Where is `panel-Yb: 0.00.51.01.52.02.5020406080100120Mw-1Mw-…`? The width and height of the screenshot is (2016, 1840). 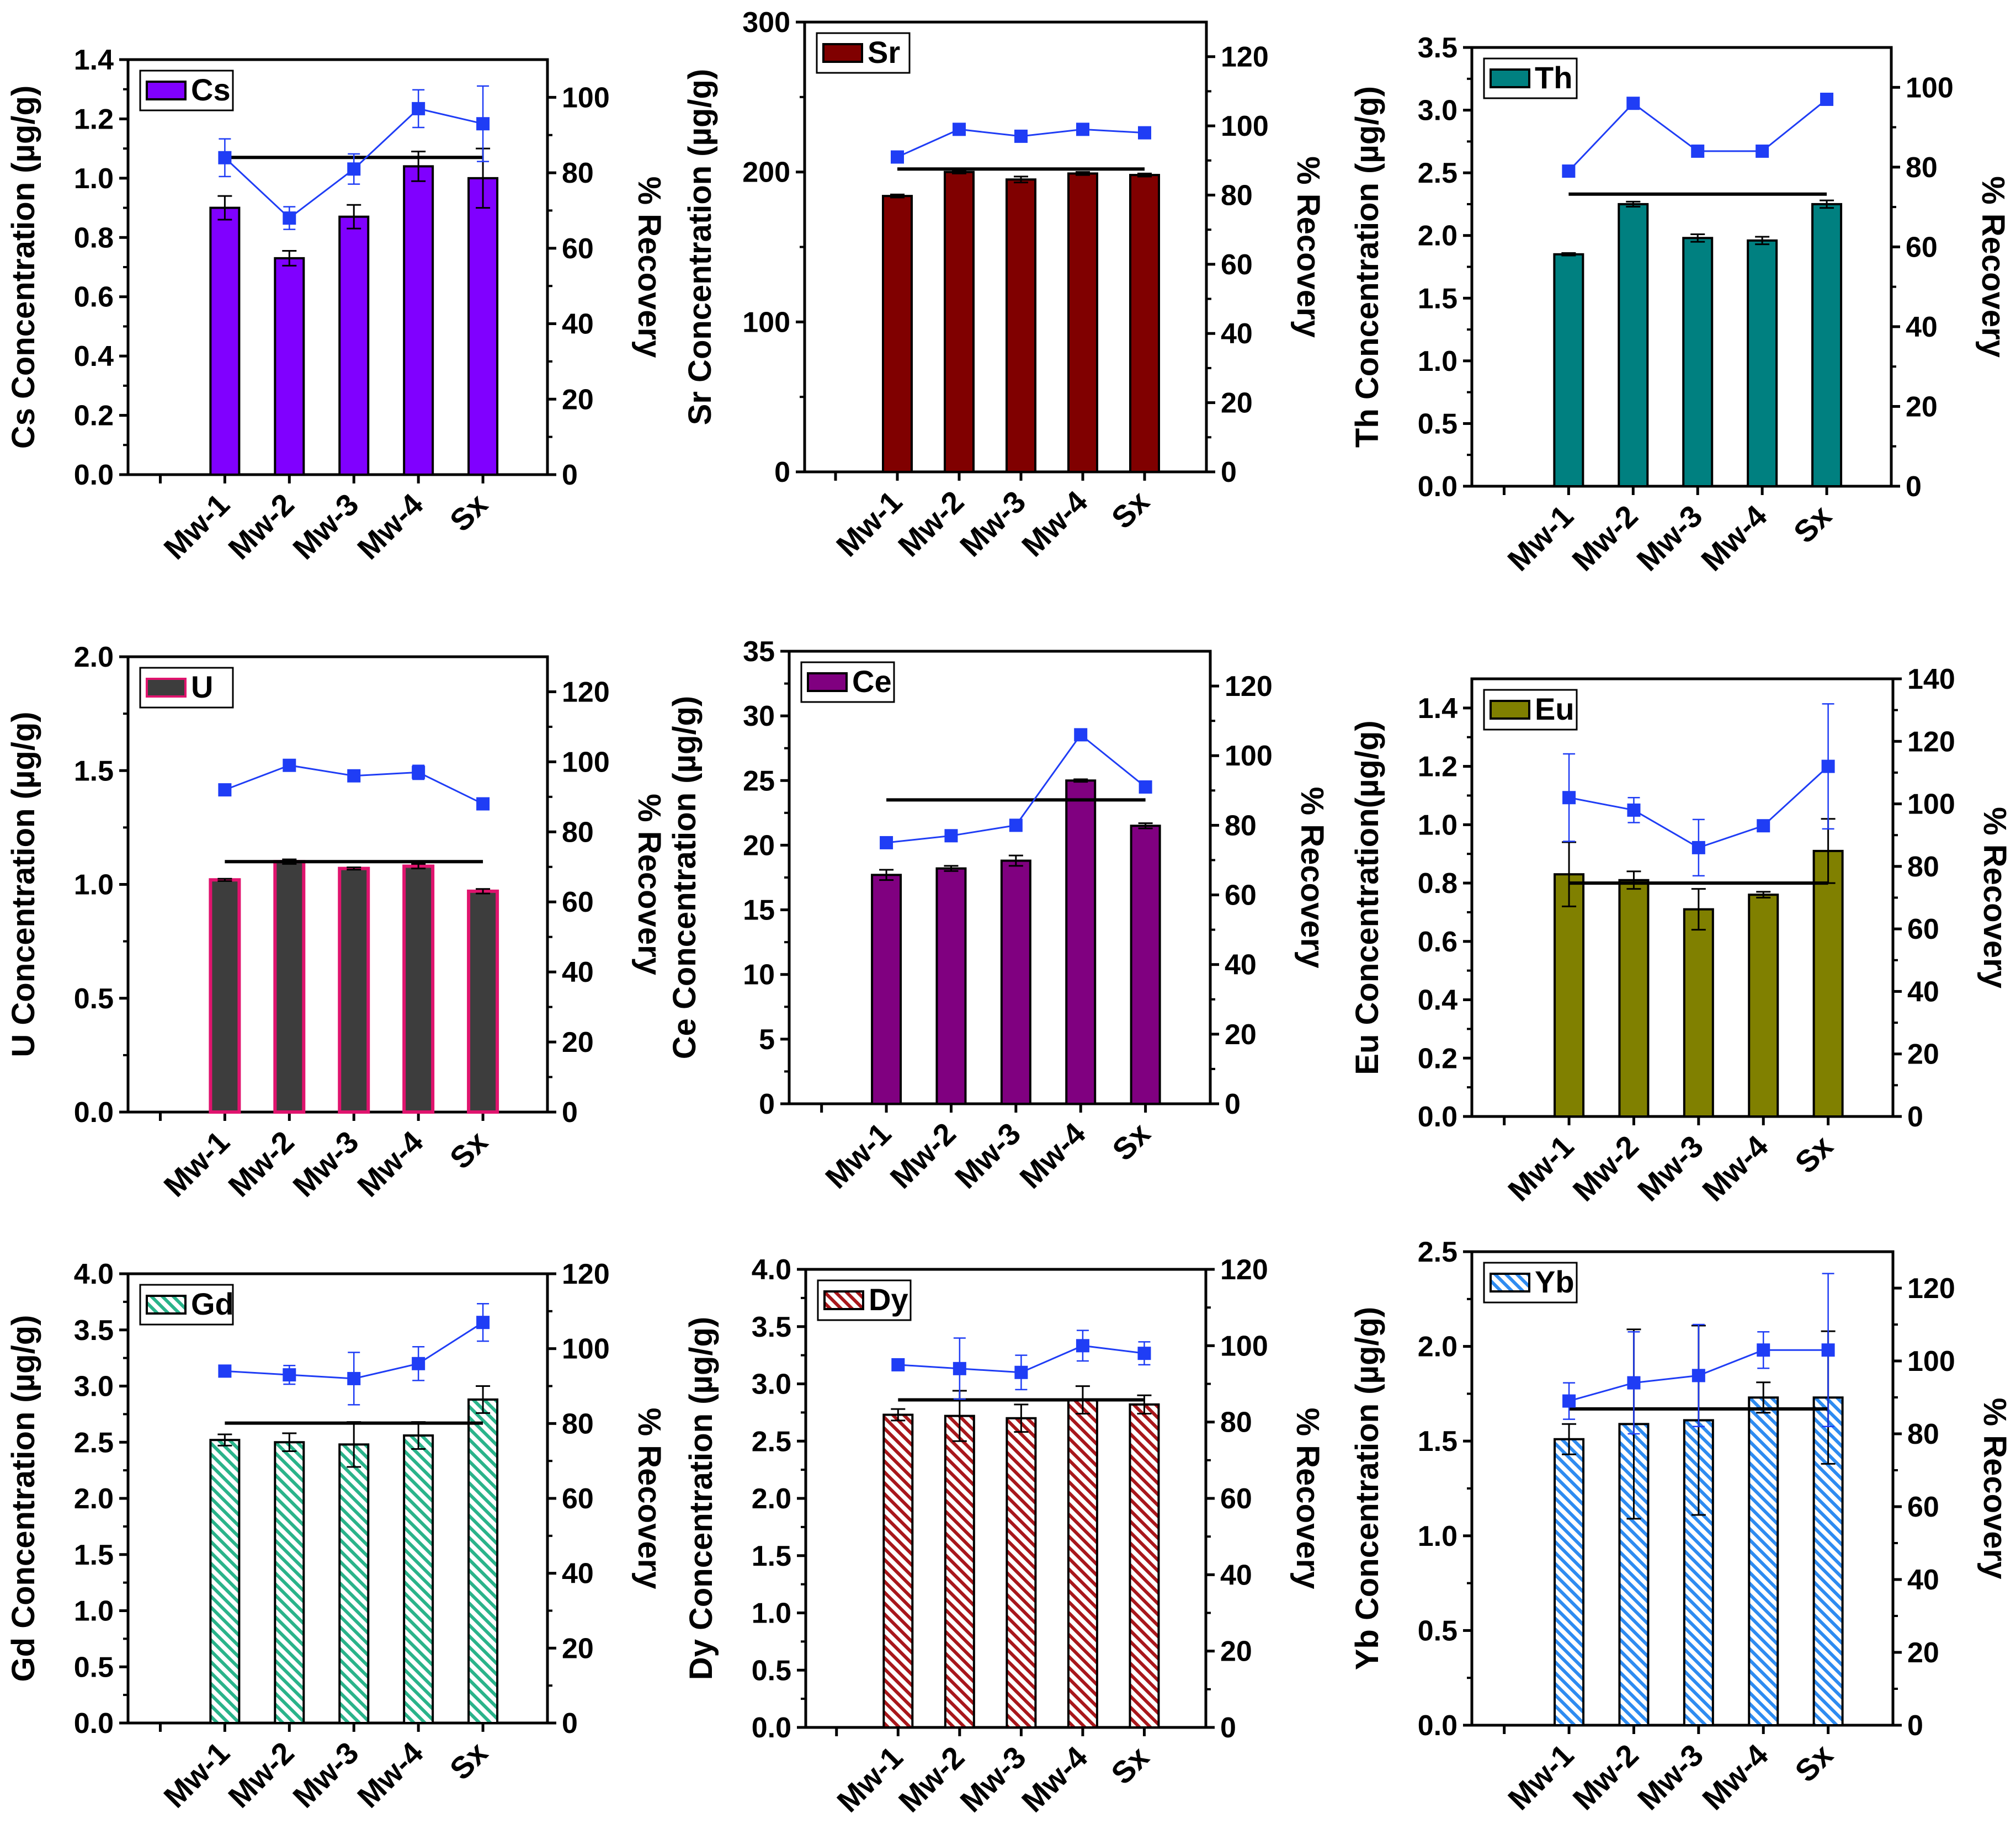
panel-Yb: 0.00.51.01.52.02.5020406080100120Mw-1Mw-… is located at coordinates (1681, 1526).